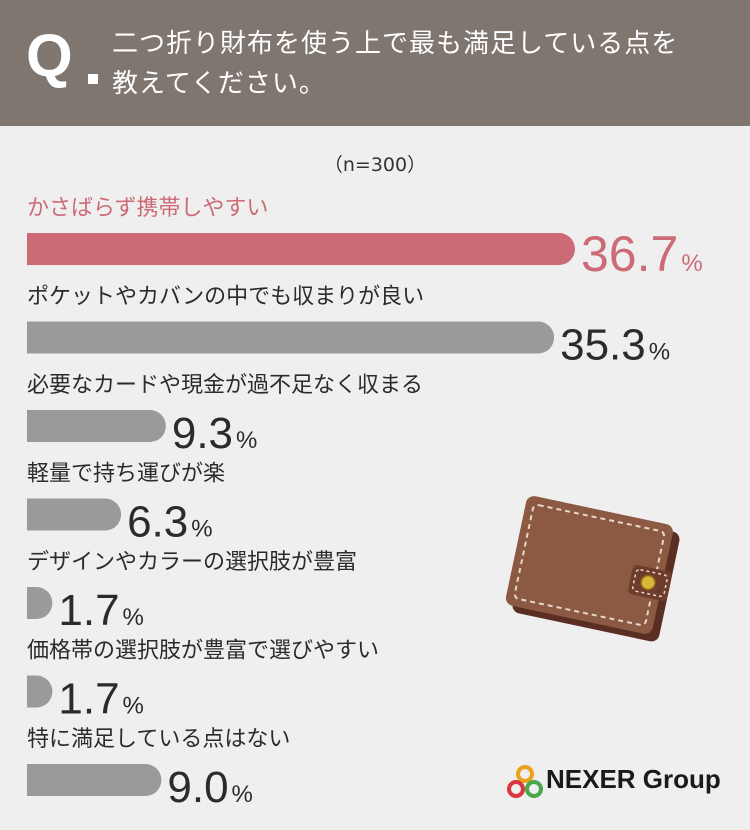 The height and width of the screenshot is (830, 750). What do you see at coordinates (210, 787) in the screenshot?
I see `value-label: 9.0%` at bounding box center [210, 787].